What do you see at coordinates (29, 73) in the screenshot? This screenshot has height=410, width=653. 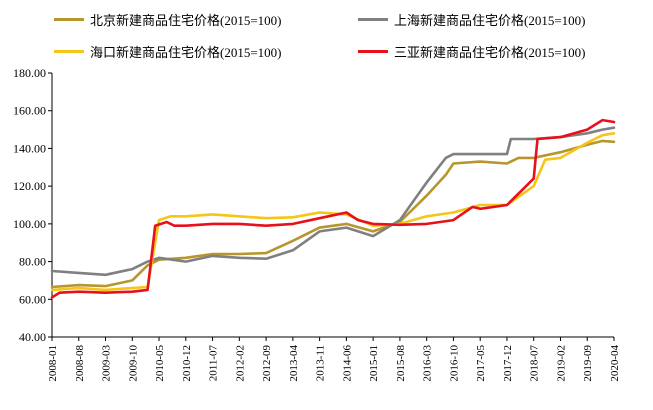 I see `y-tick-label: 180.00` at bounding box center [29, 73].